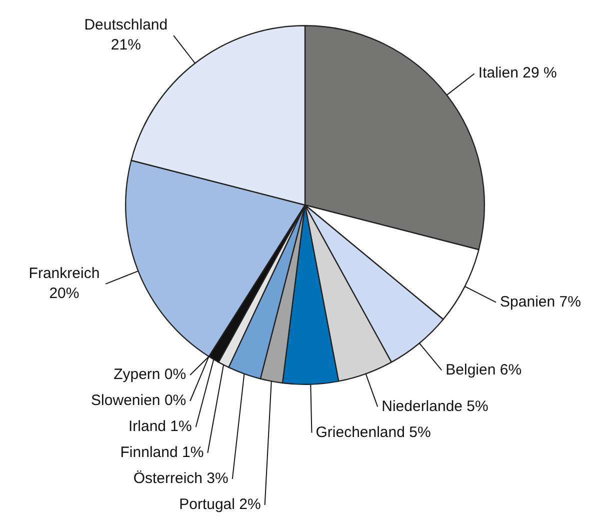  Describe the element at coordinates (517, 73) in the screenshot. I see `slice-label: Italien 29 %` at that location.